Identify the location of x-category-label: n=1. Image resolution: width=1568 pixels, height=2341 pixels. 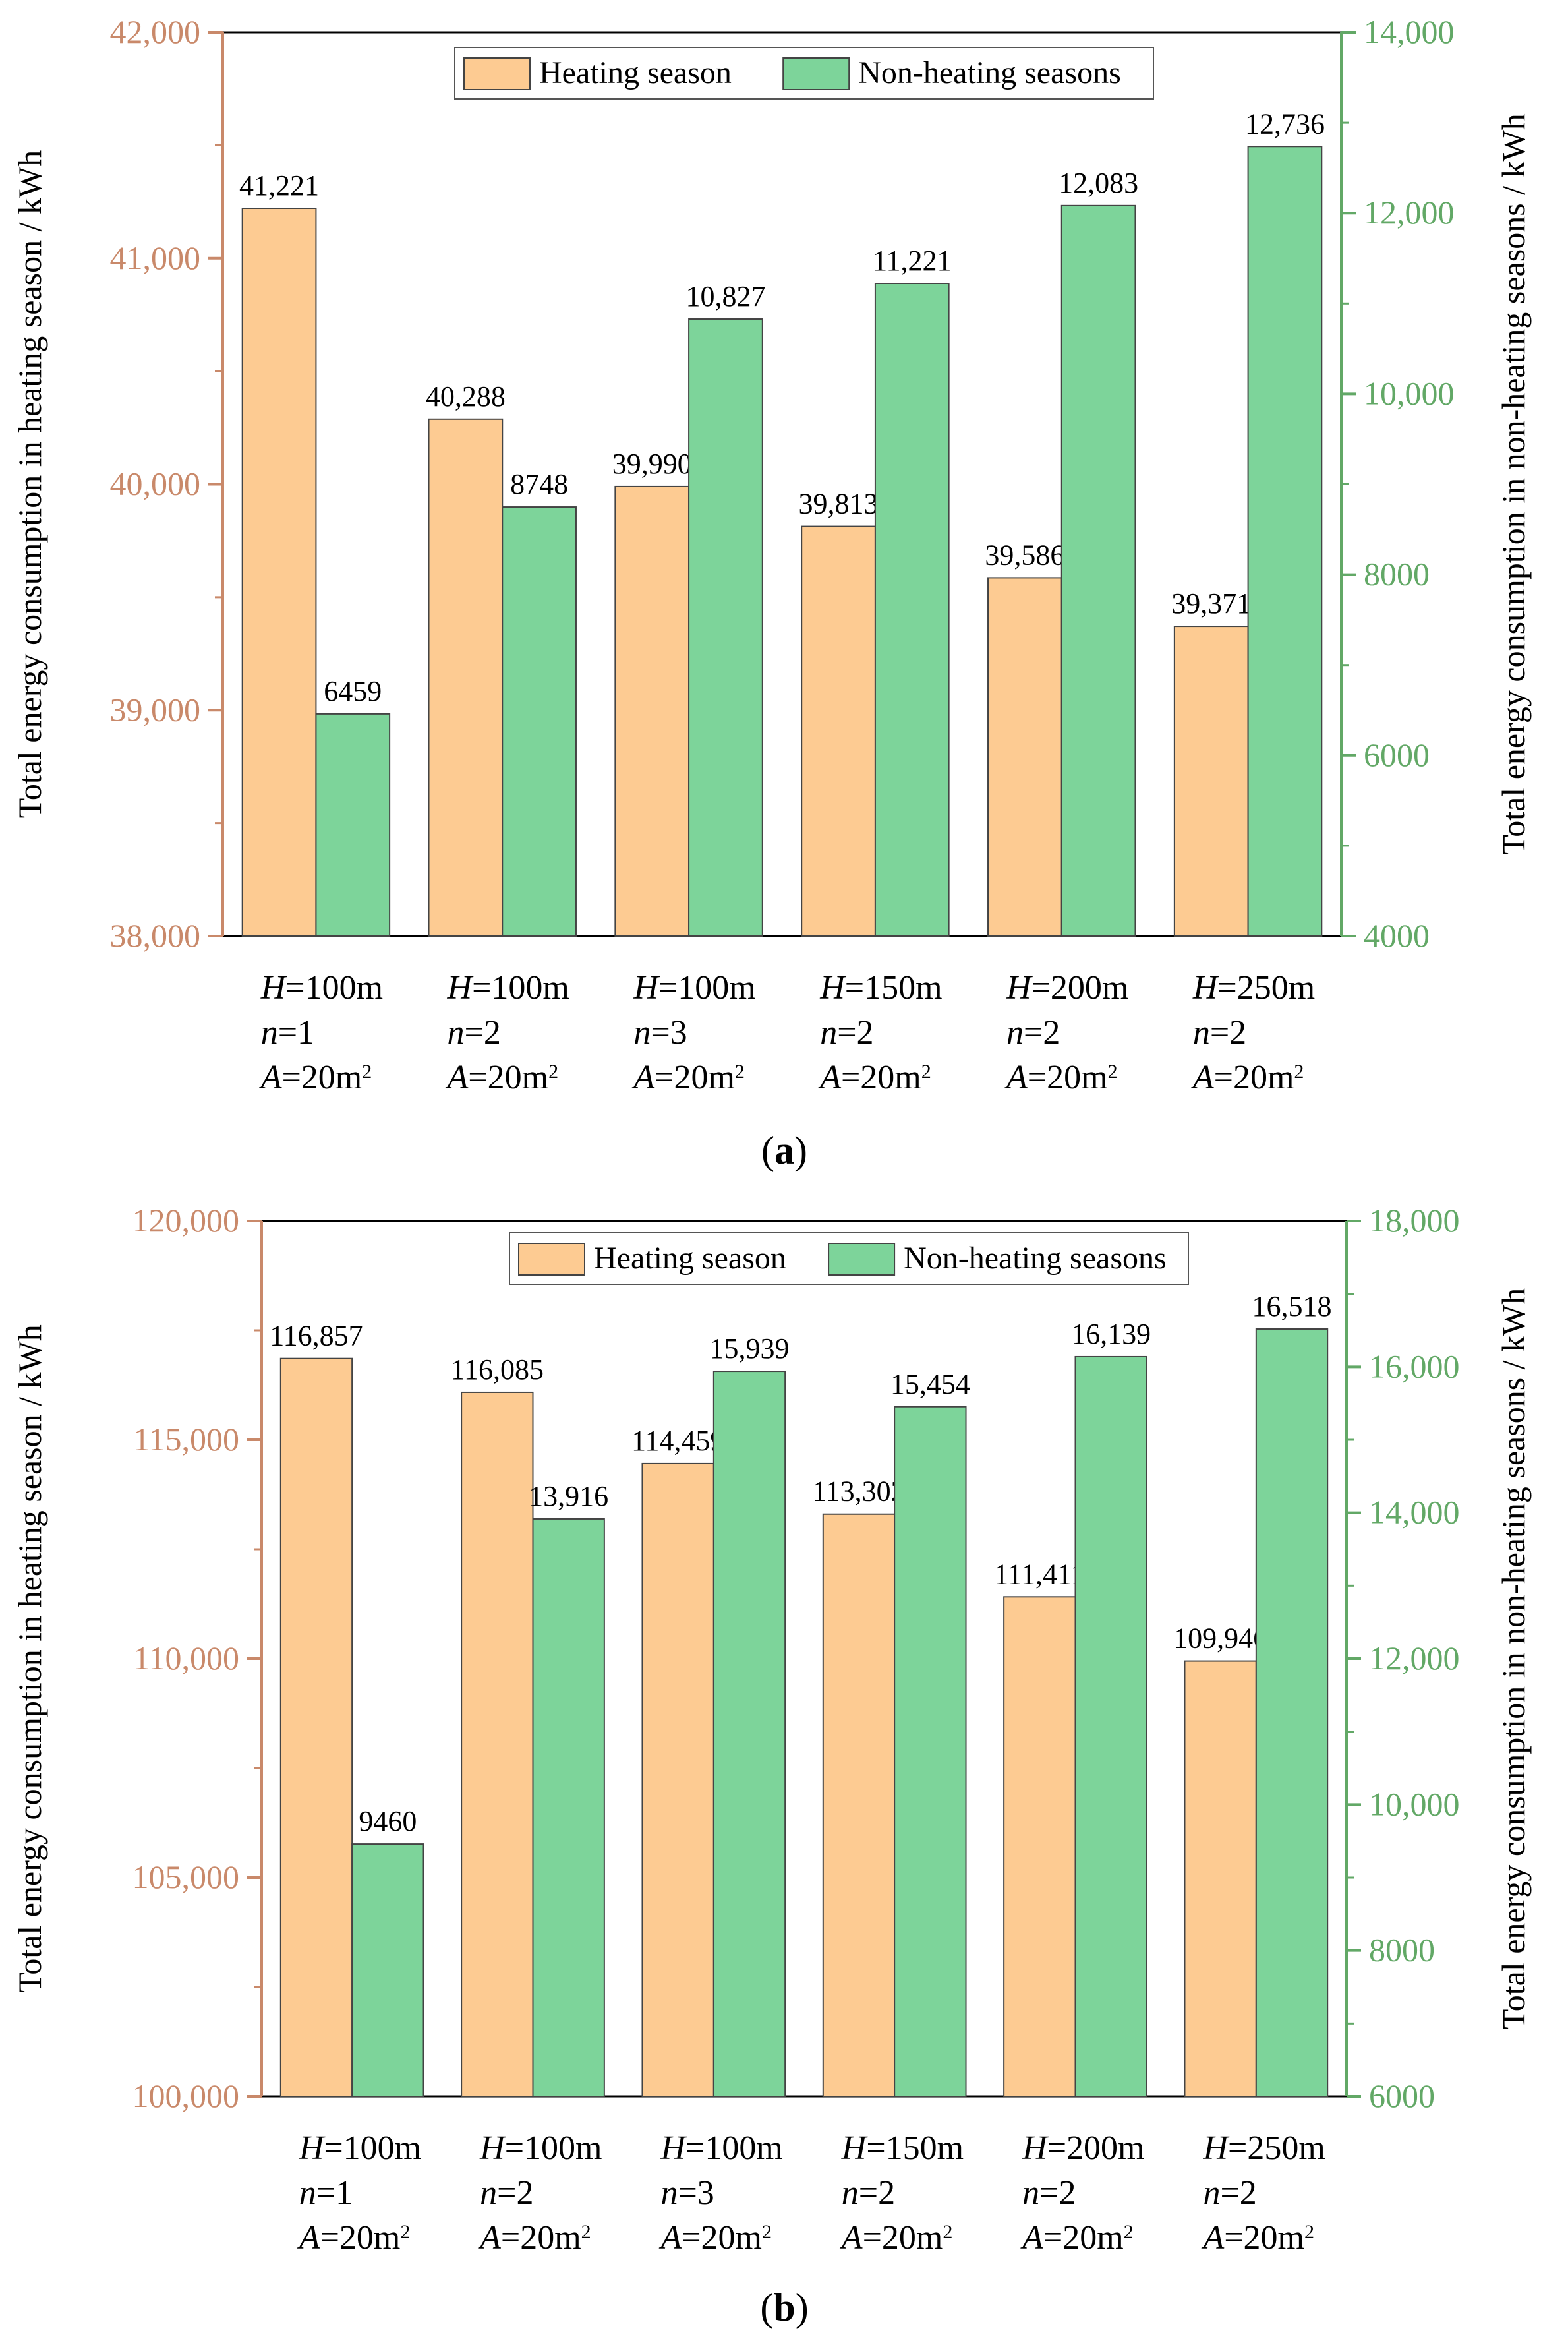
(326, 2193).